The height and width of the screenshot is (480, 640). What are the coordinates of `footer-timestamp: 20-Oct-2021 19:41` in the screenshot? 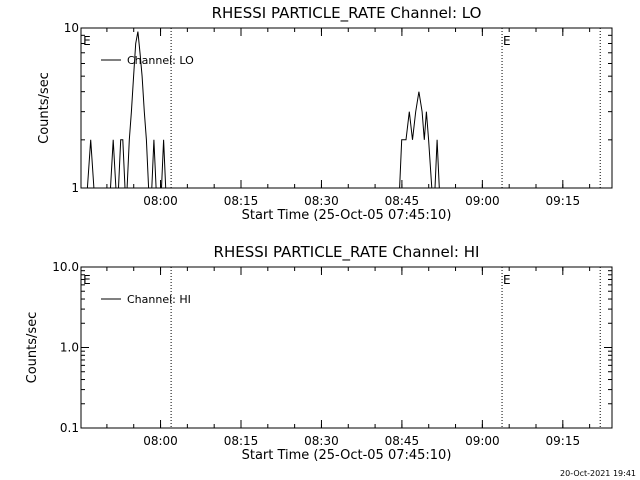 It's located at (598, 473).